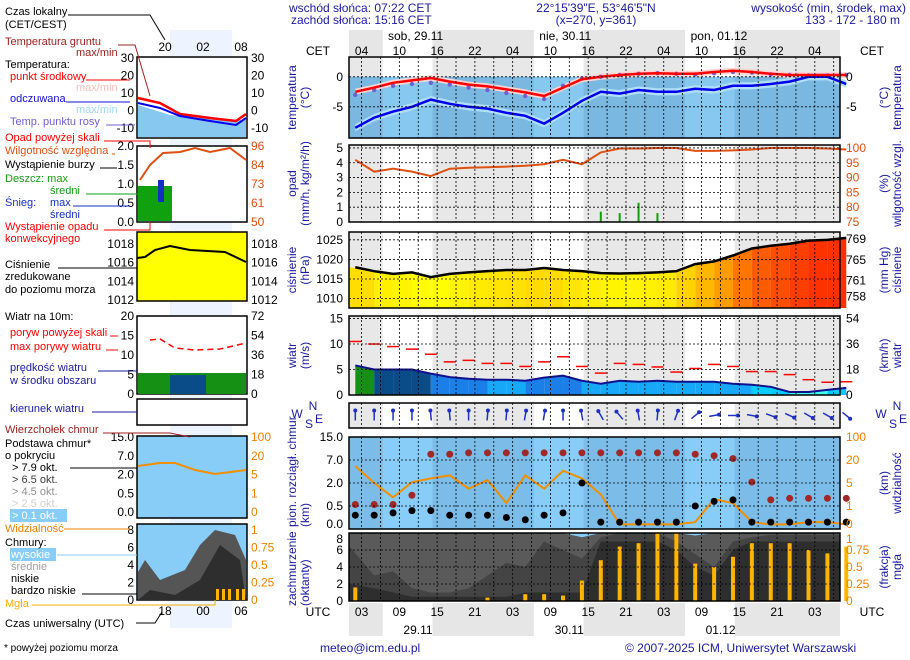 This screenshot has height=660, width=910. What do you see at coordinates (254, 530) in the screenshot?
I see `legend-tick-right: 1` at bounding box center [254, 530].